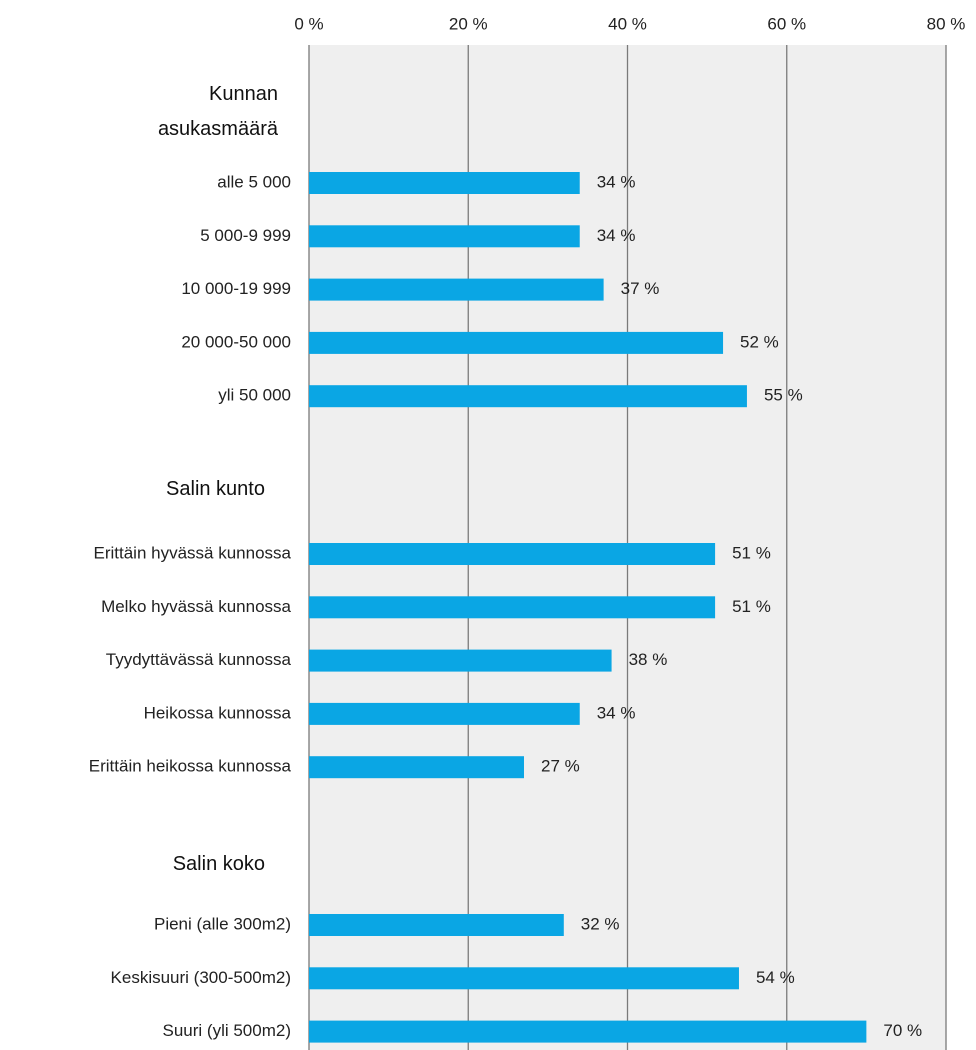 The image size is (976, 1050). Describe the element at coordinates (190, 766) in the screenshot. I see `y-tick-label: Erittäin heikossa kunnossa` at that location.